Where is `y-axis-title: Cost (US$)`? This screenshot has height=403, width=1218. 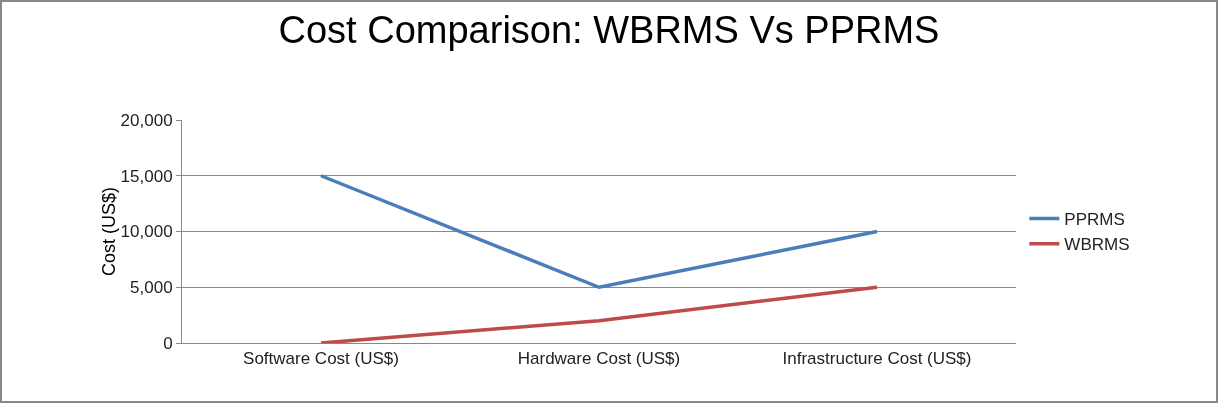 y-axis-title: Cost (US$) is located at coordinates (108, 231).